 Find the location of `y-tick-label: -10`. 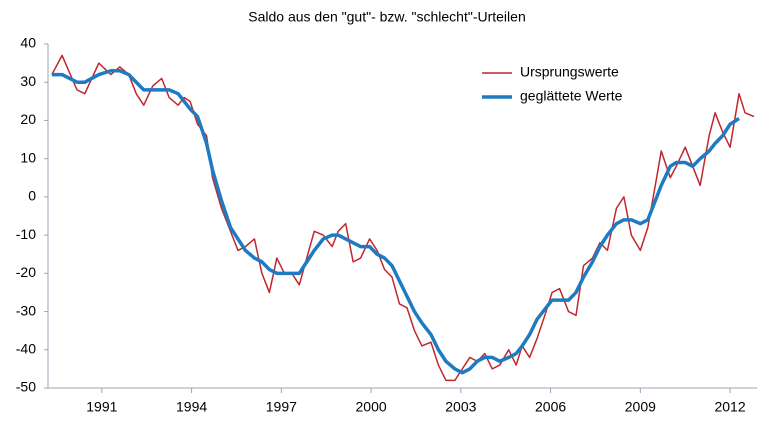

y-tick-label: -10 is located at coordinates (26, 234).